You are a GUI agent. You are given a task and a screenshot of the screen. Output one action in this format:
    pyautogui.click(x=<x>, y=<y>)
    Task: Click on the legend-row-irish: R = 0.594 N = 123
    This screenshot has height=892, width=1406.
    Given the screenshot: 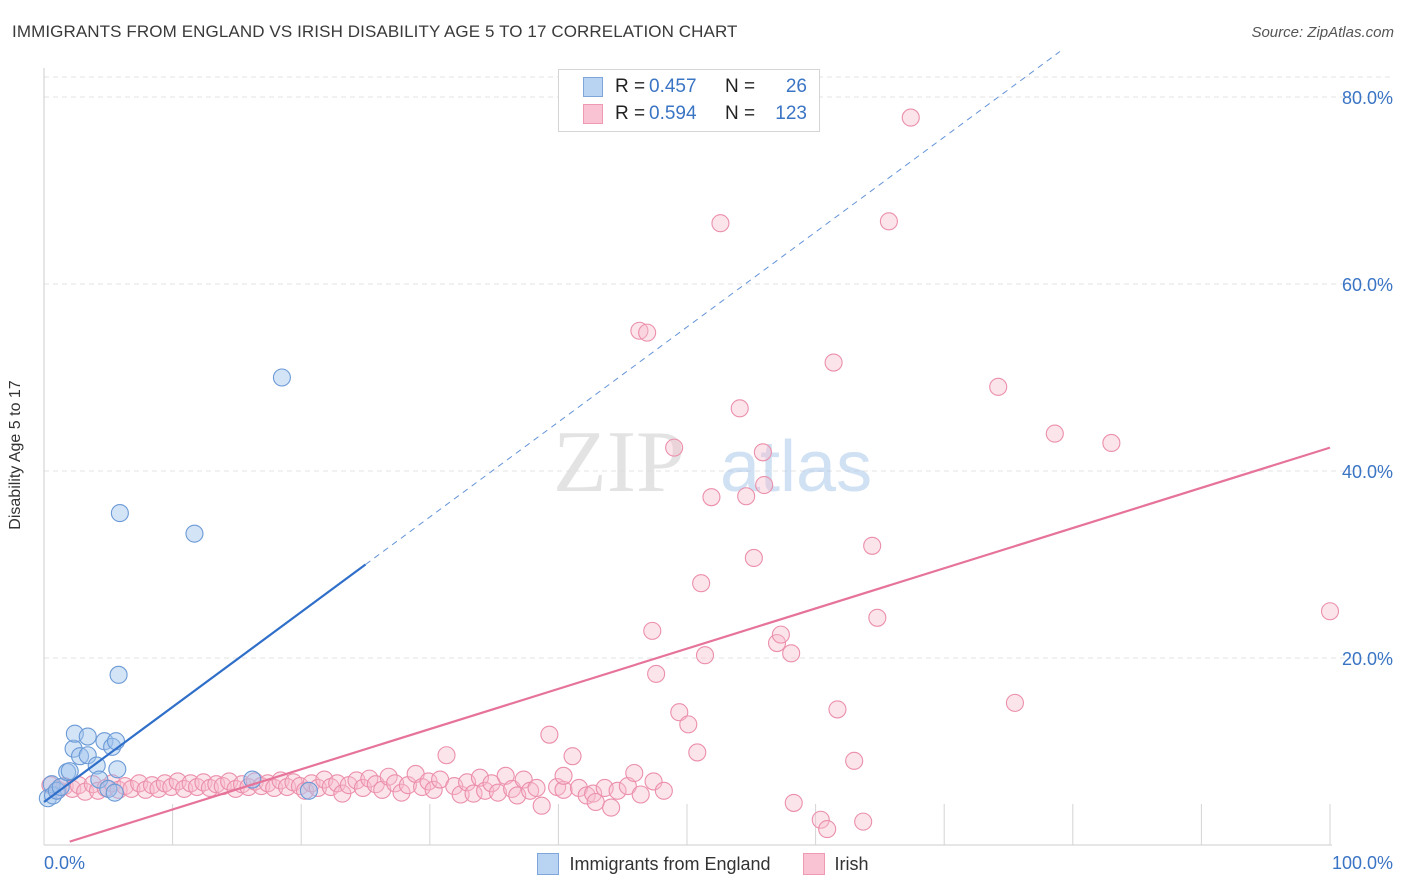 What is the action you would take?
    pyautogui.click(x=683, y=114)
    